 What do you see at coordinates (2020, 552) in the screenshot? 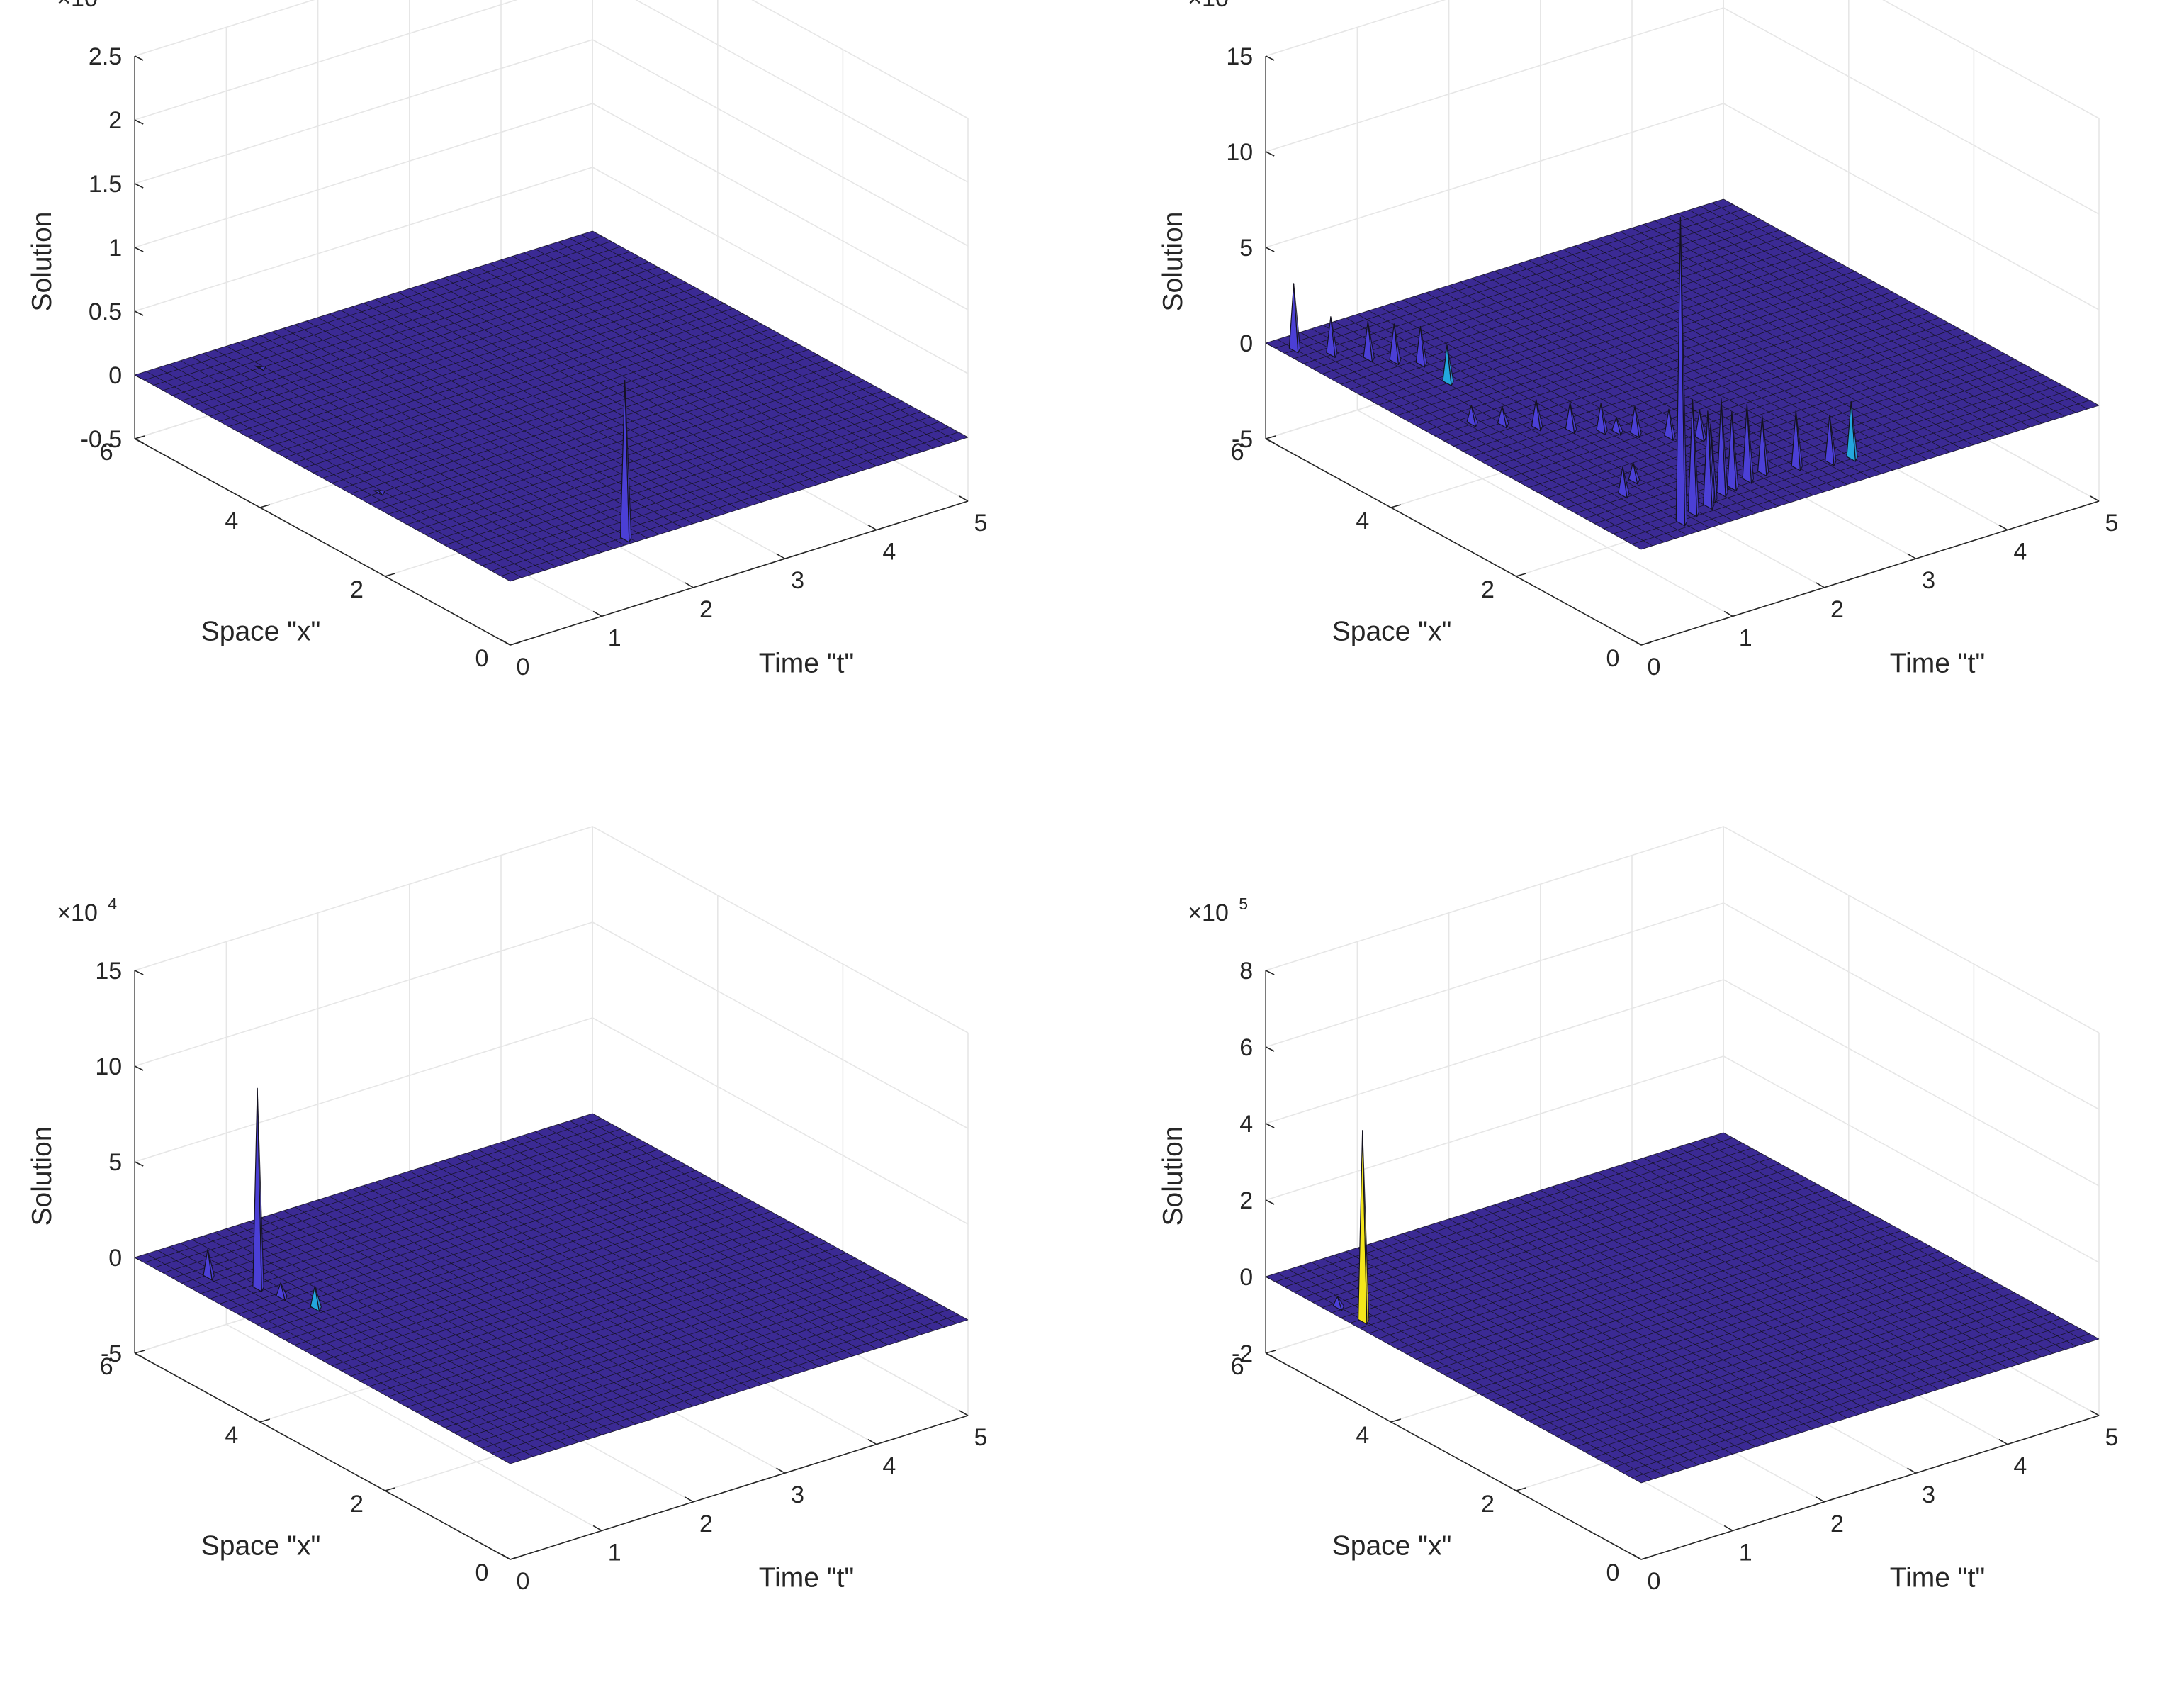
I see `time-tick-label: 4` at bounding box center [2020, 552].